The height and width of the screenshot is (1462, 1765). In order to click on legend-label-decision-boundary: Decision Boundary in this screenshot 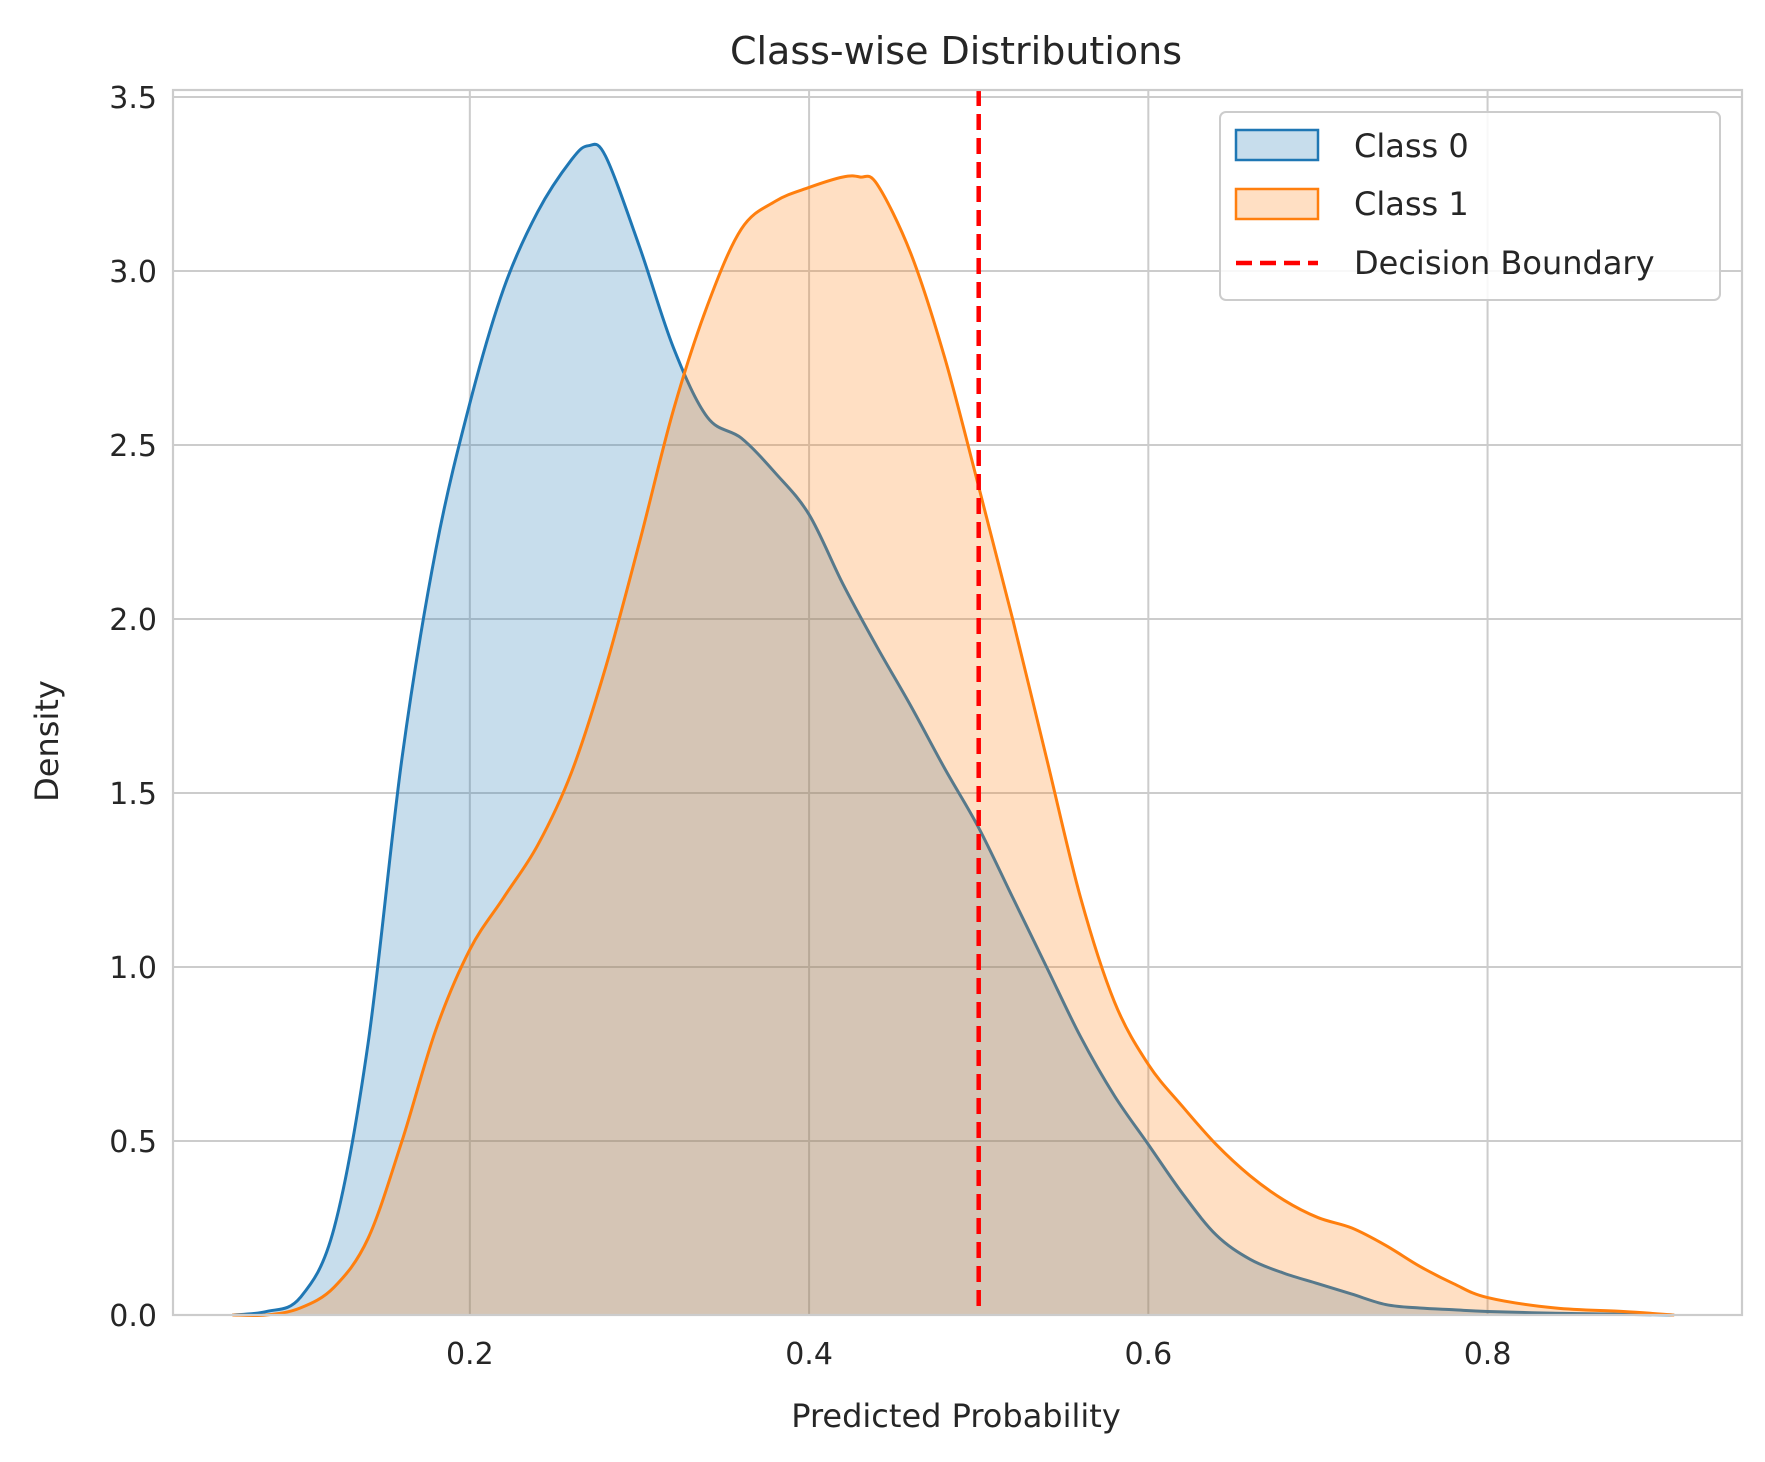, I will do `click(1504, 263)`.